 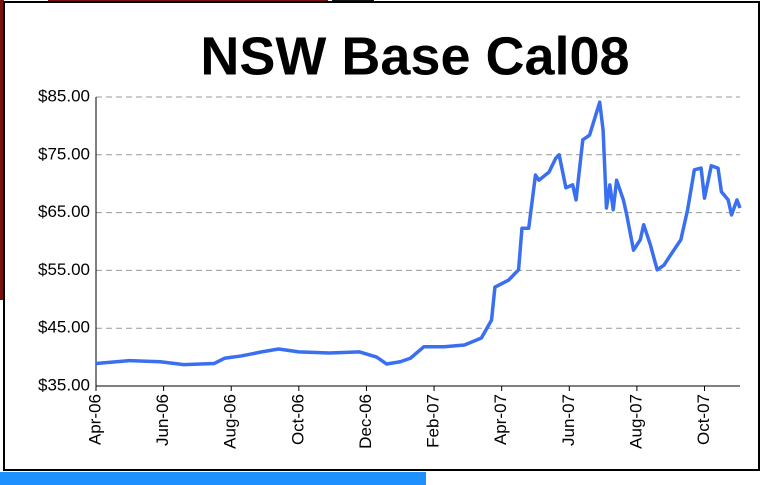 I want to click on y-tick-label: $75.00, so click(x=64, y=153).